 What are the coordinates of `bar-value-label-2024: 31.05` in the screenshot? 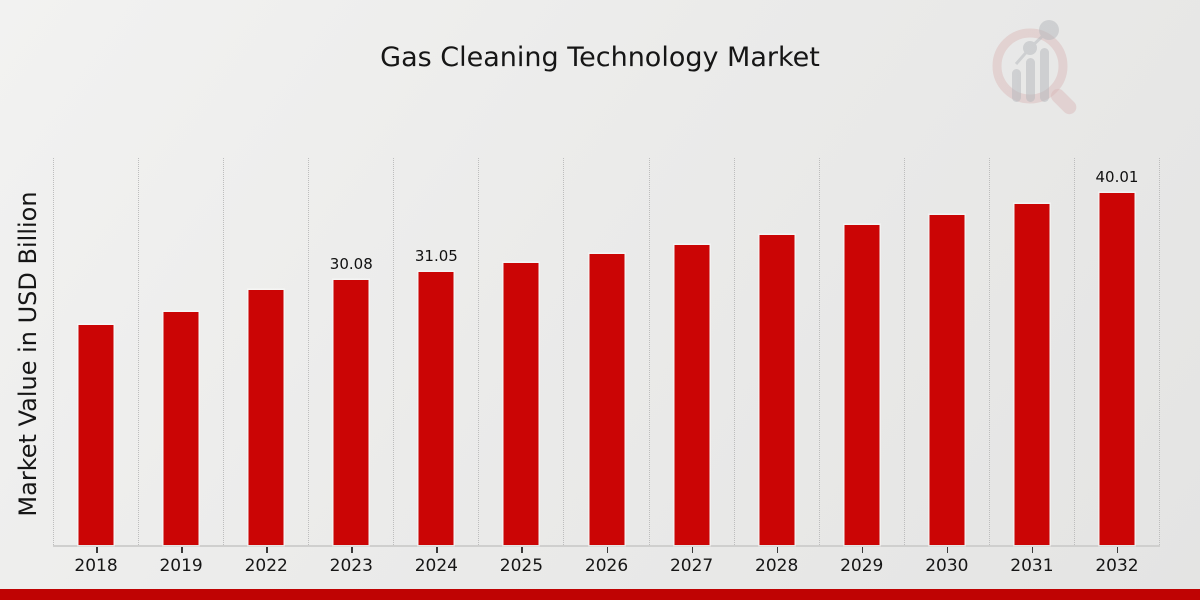 It's located at (436, 256).